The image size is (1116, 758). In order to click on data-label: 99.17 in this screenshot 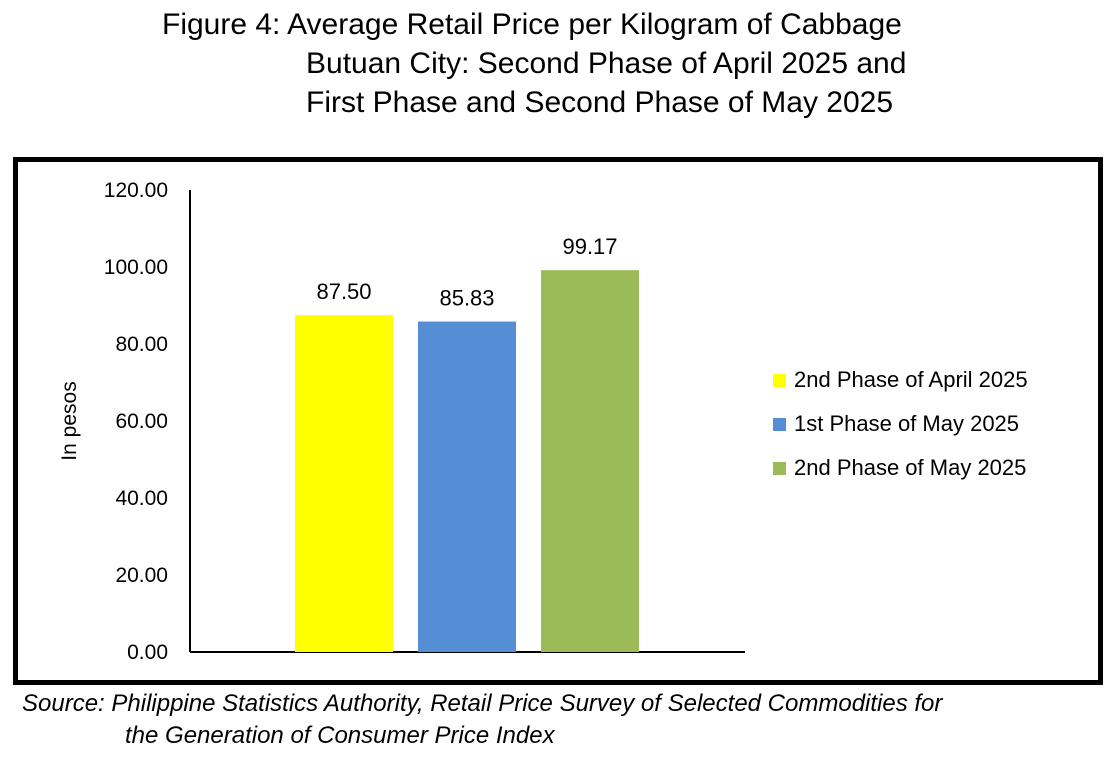, I will do `click(589, 246)`.